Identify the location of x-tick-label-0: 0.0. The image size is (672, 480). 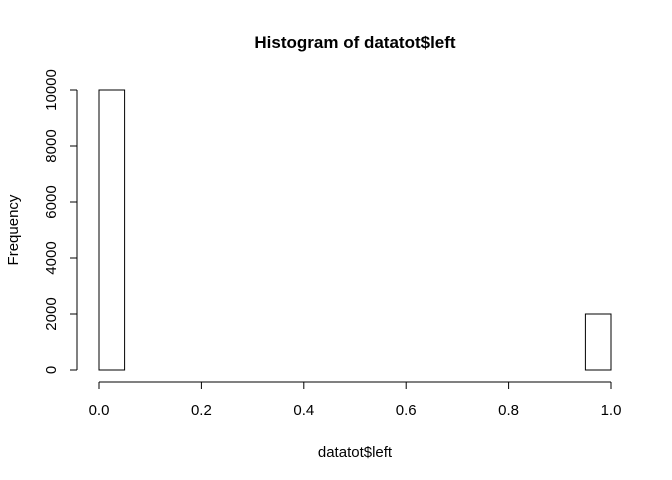
(99, 410).